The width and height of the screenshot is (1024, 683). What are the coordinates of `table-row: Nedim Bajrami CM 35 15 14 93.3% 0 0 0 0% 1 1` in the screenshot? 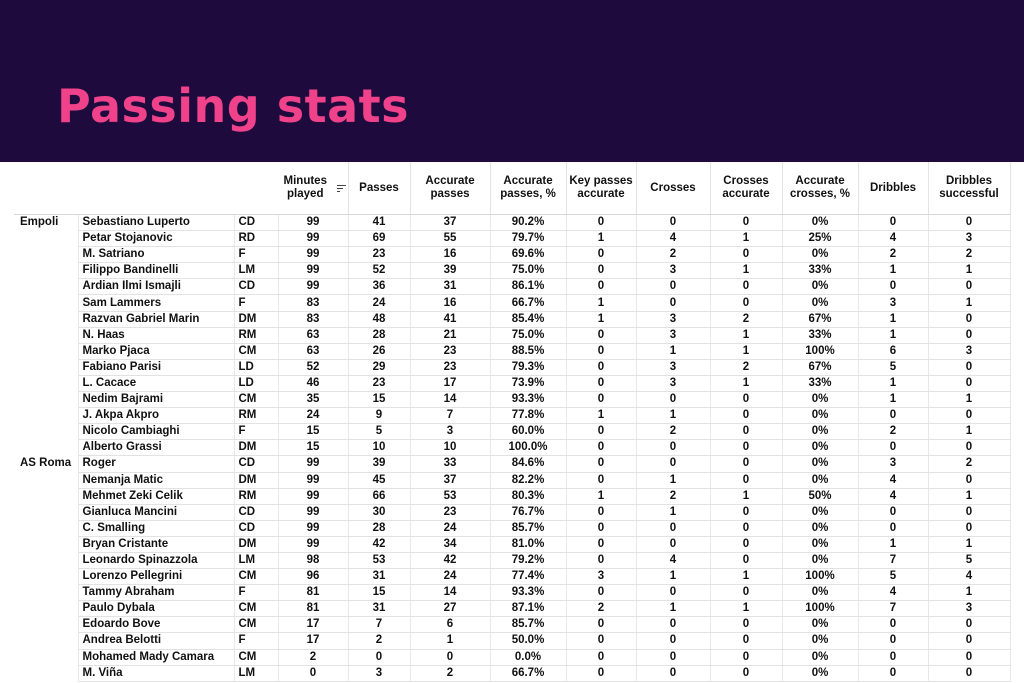 It's located at (512, 400).